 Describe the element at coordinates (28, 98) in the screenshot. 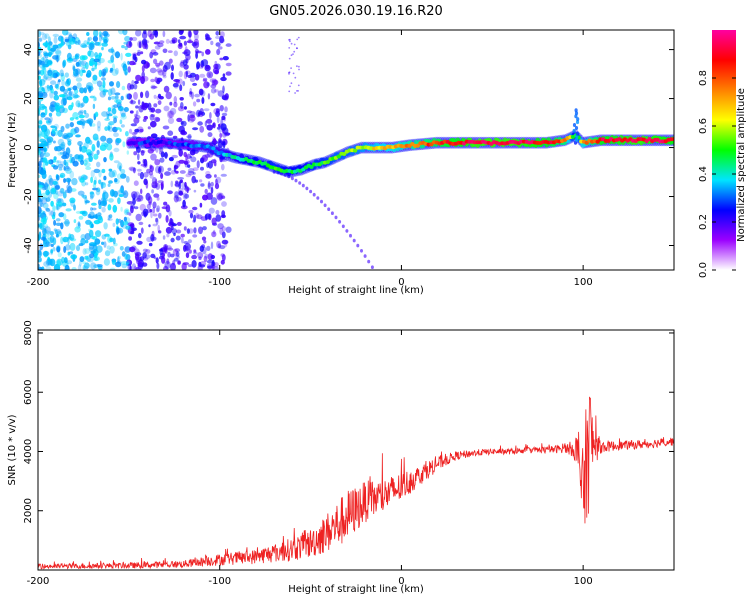

I see `spectrogram-y-tick-label: 20` at that location.